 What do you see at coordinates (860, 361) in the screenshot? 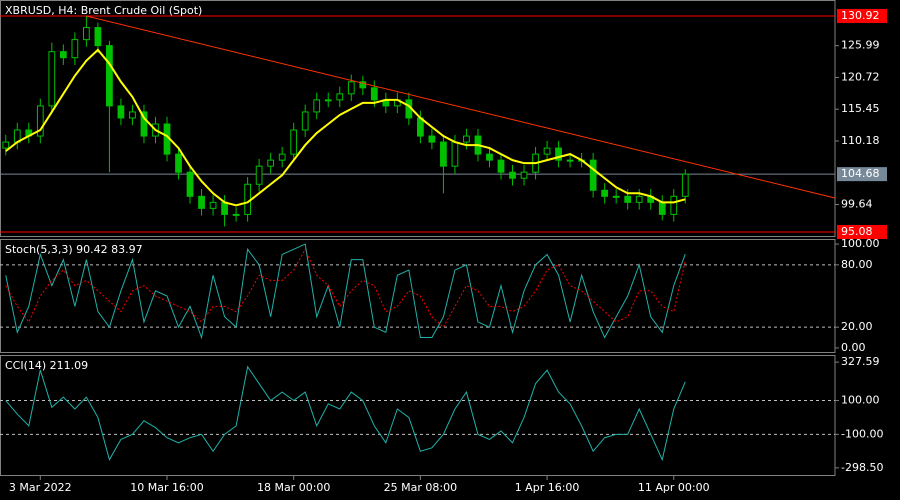
I see `y-tick-label: 327.59` at bounding box center [860, 361].